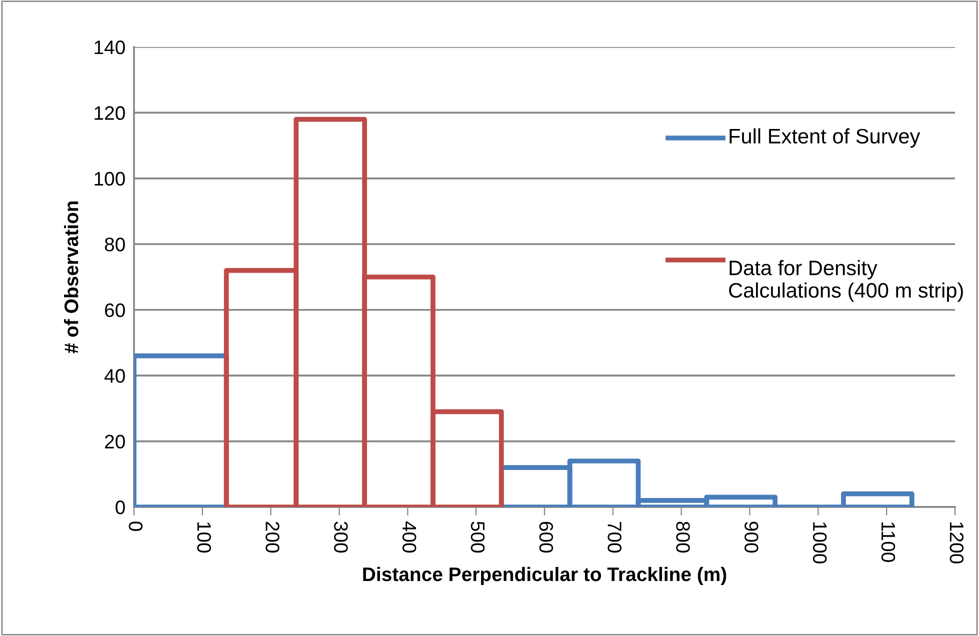 The width and height of the screenshot is (979, 636). What do you see at coordinates (819, 543) in the screenshot?
I see `x-tick-label: 1000` at bounding box center [819, 543].